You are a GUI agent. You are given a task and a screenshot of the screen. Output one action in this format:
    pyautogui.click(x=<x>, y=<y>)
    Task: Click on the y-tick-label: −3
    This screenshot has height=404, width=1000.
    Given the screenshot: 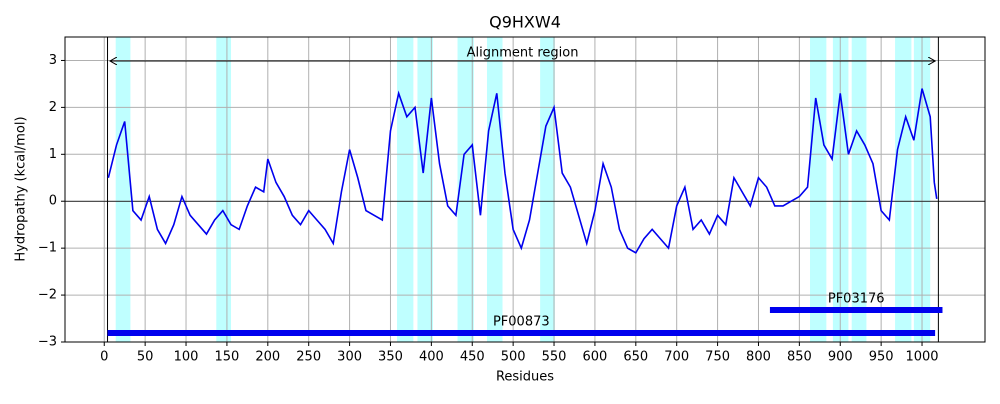 What is the action you would take?
    pyautogui.click(x=47, y=342)
    